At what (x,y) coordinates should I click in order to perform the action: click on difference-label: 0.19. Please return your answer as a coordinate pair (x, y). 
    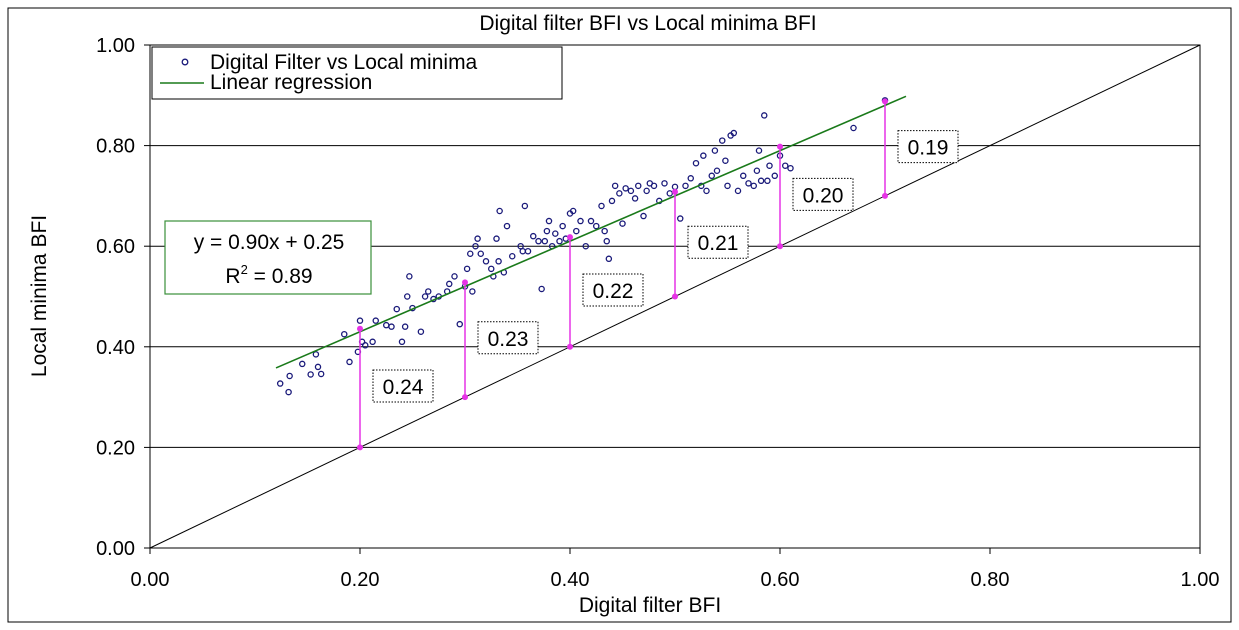
    Looking at the image, I should click on (928, 148).